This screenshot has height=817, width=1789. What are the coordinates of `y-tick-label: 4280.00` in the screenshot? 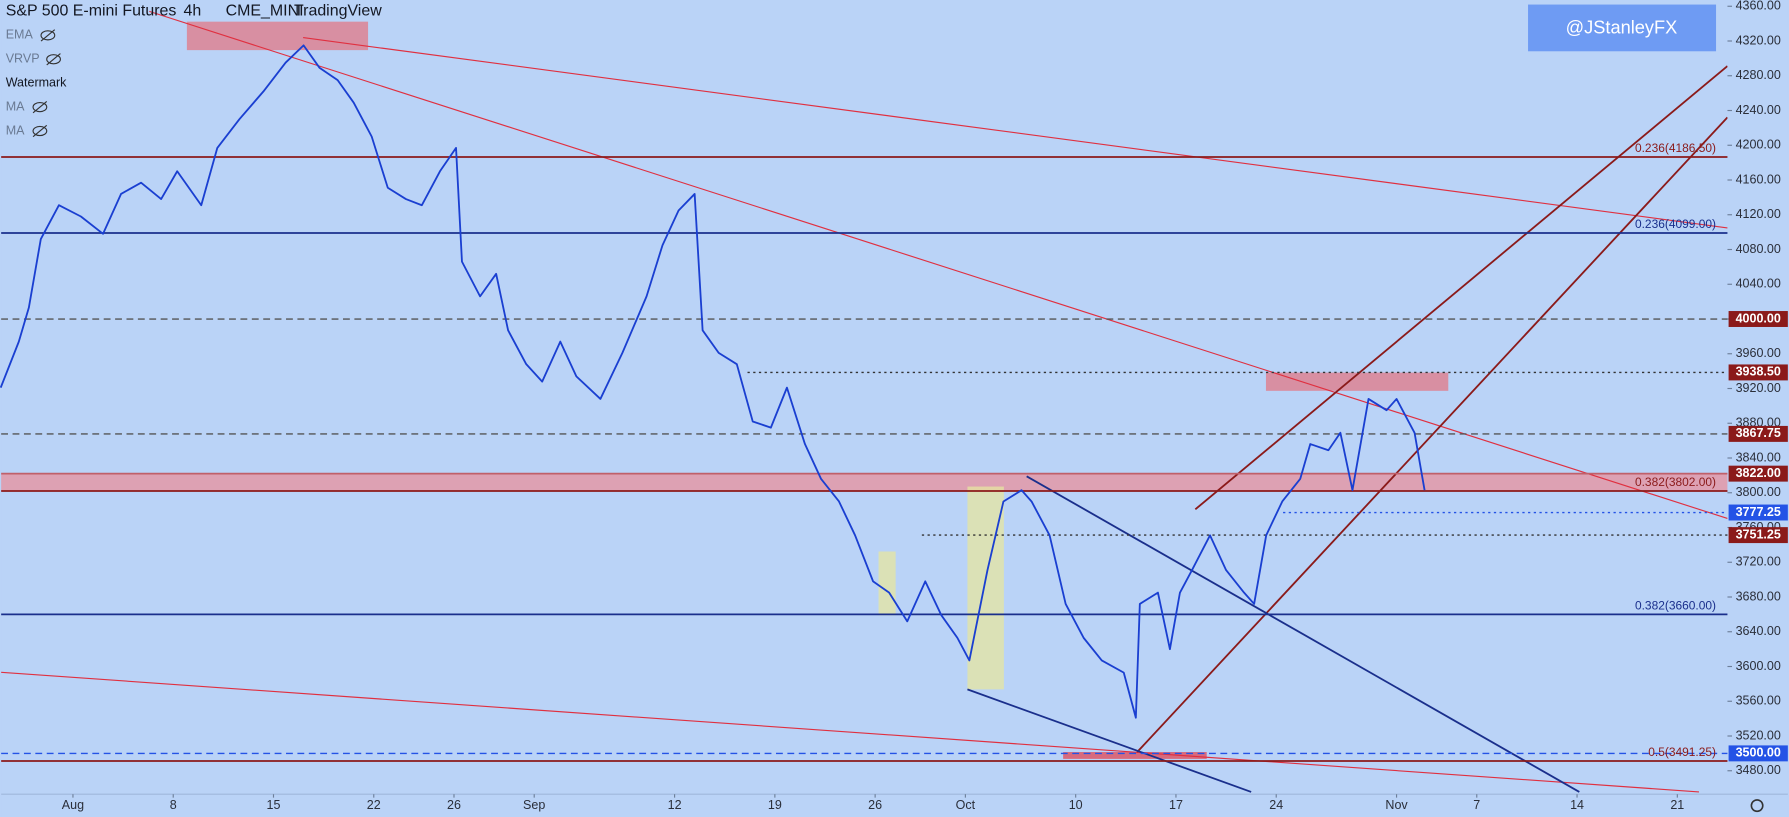 It's located at (1758, 75).